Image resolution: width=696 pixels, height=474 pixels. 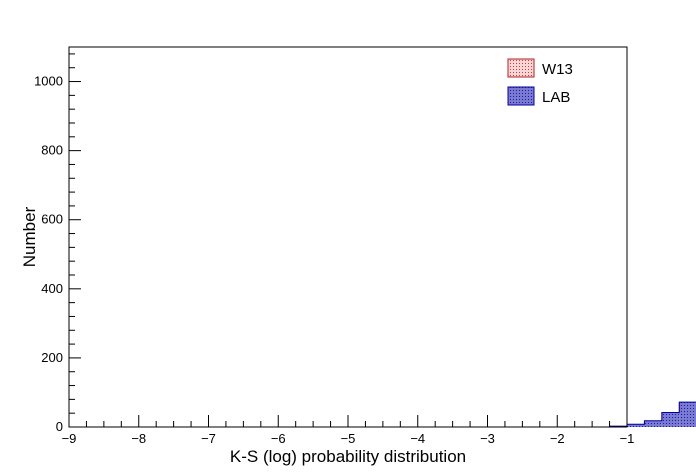 What do you see at coordinates (521, 96) in the screenshot?
I see `legend-swatch-lab` at bounding box center [521, 96].